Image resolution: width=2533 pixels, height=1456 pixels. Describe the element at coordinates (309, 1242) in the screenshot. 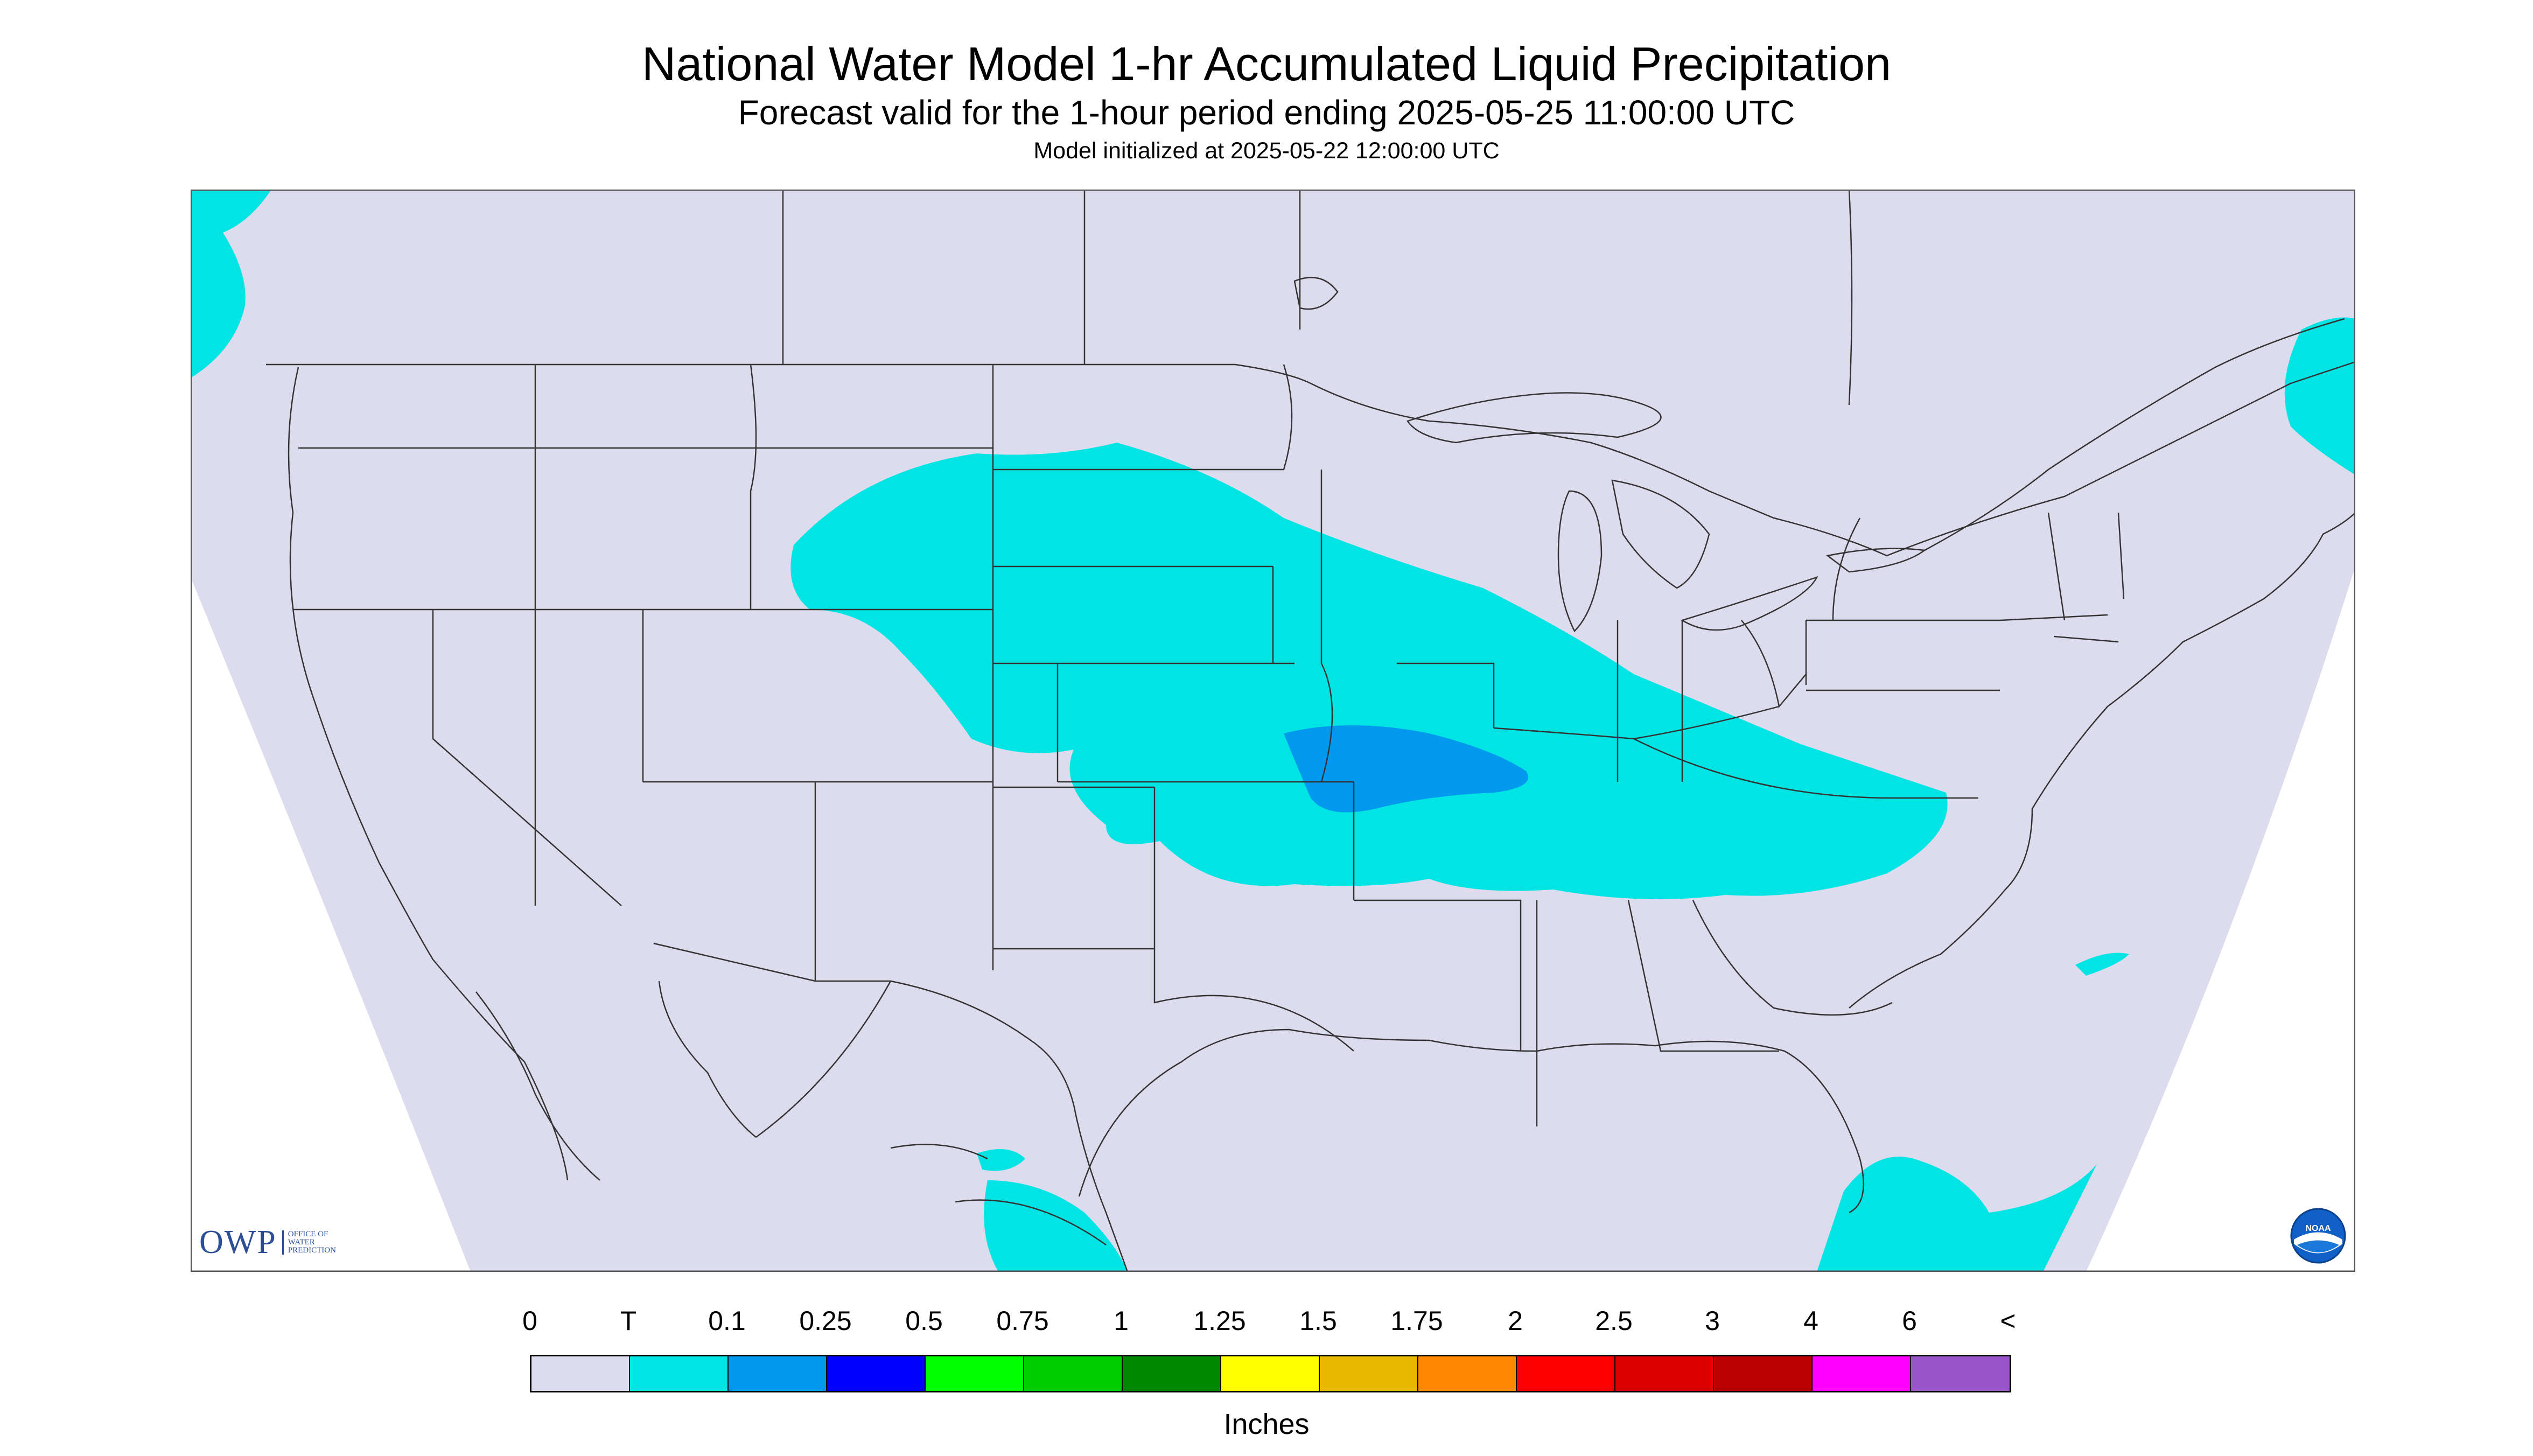

I see `owp-logo-text: Office of Water Prediction` at that location.